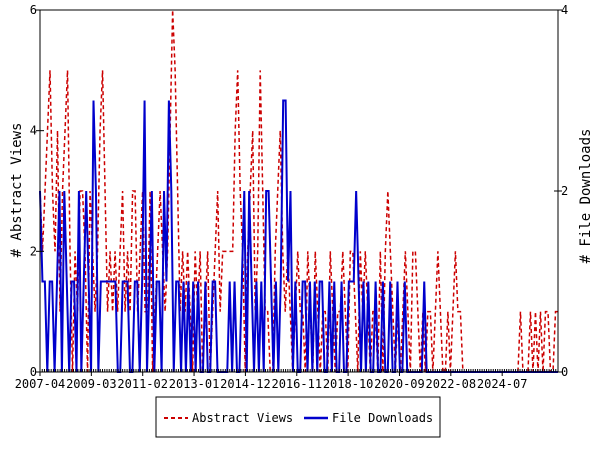  I want to click on y-axis-right: 0 2 4, so click(561, 191).